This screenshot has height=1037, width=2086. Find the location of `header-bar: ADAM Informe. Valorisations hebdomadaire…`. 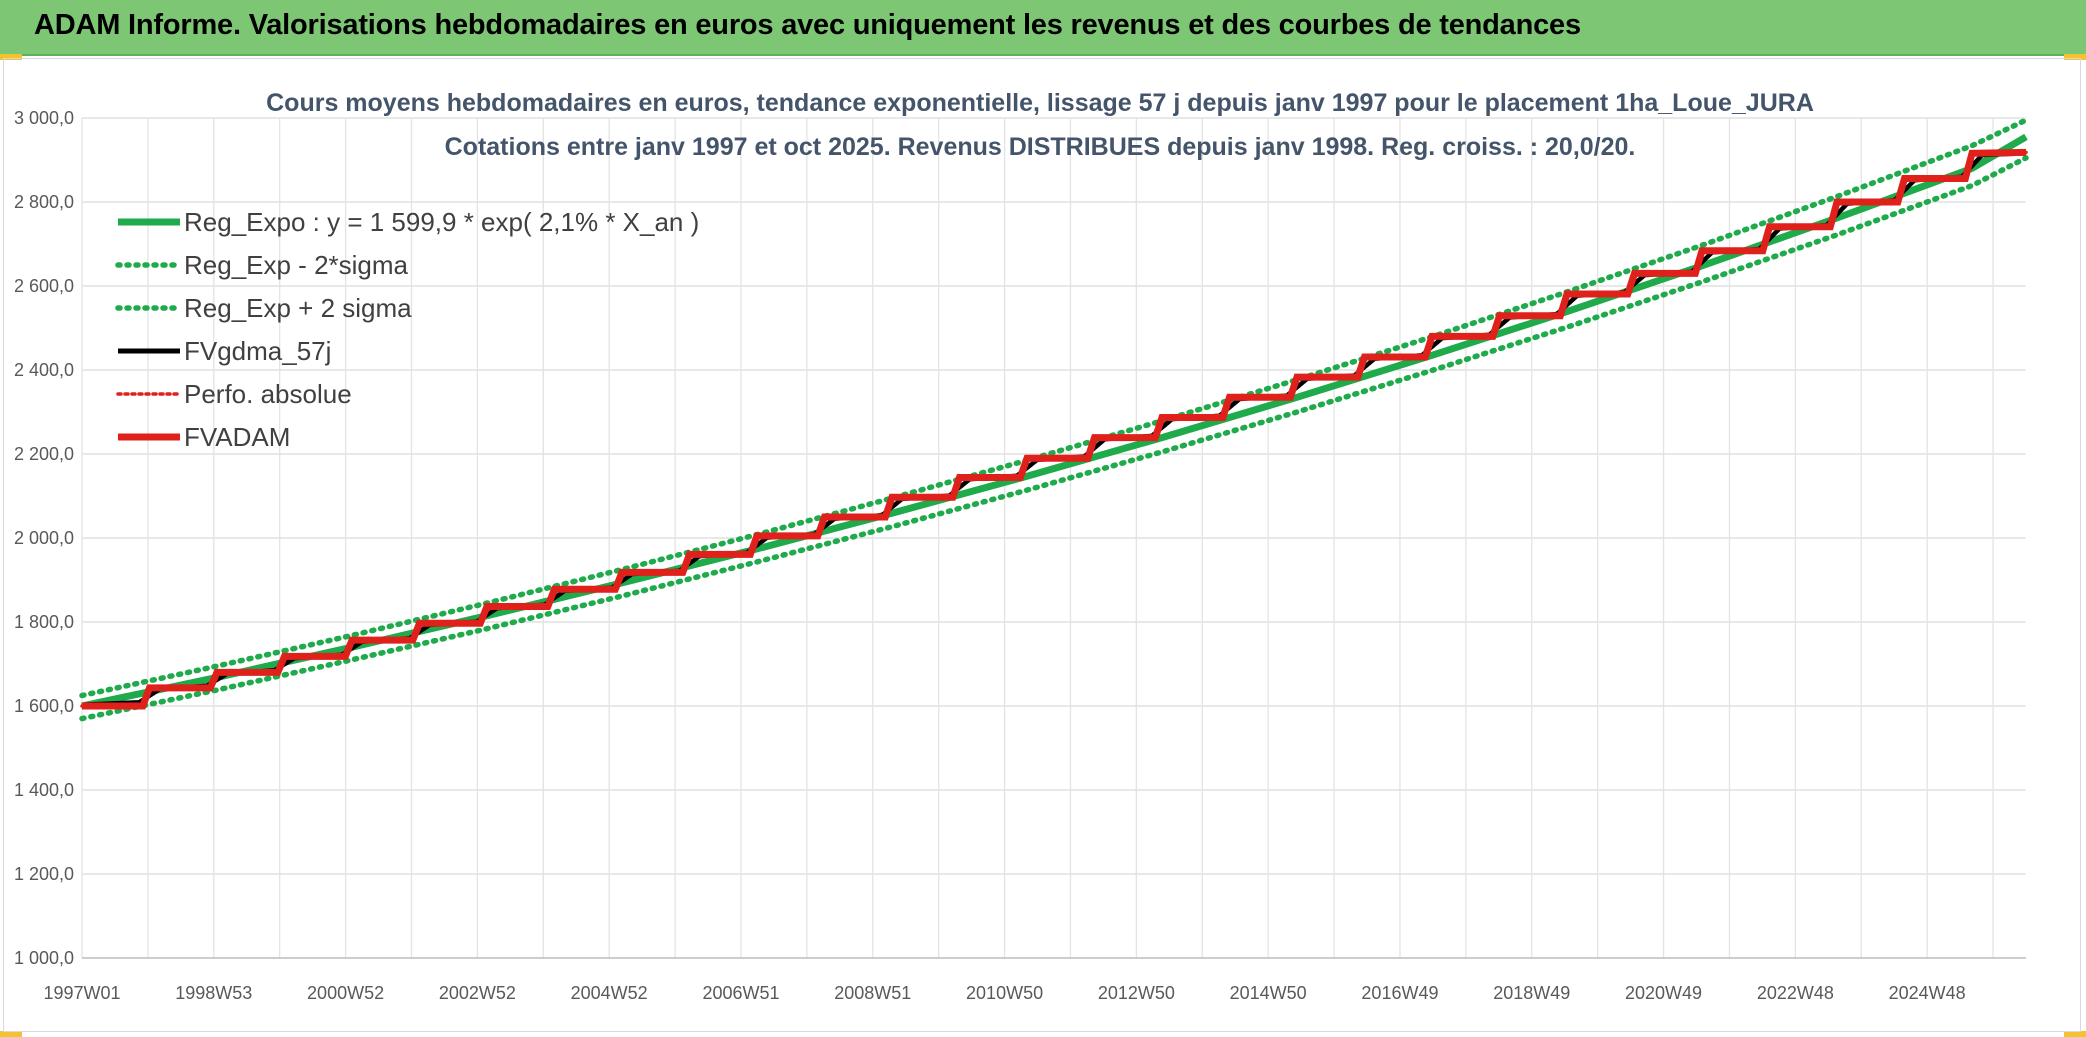

header-bar: ADAM Informe. Valorisations hebdomadaire… is located at coordinates (1043, 28).